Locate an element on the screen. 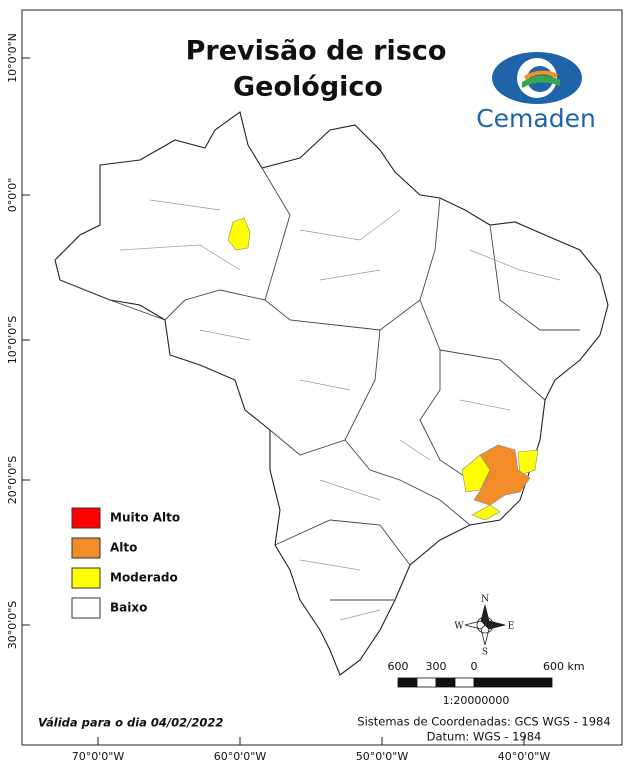 The width and height of the screenshot is (642, 772). title-line: Previsão de risco is located at coordinates (316, 51).